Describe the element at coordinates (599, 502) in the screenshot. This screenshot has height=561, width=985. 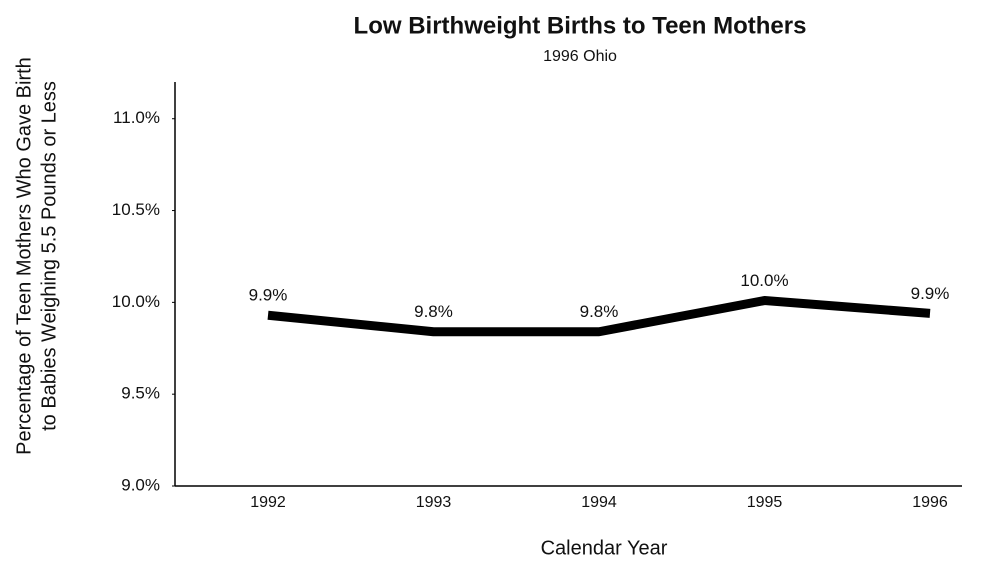
I see `x-tick-label: 1994` at that location.